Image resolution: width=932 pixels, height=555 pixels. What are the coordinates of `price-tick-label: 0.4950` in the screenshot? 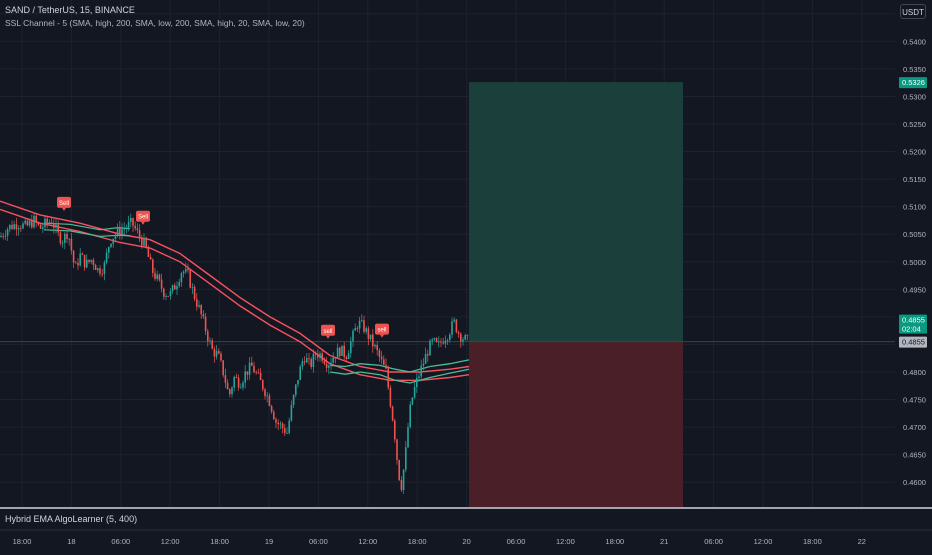 It's located at (914, 289).